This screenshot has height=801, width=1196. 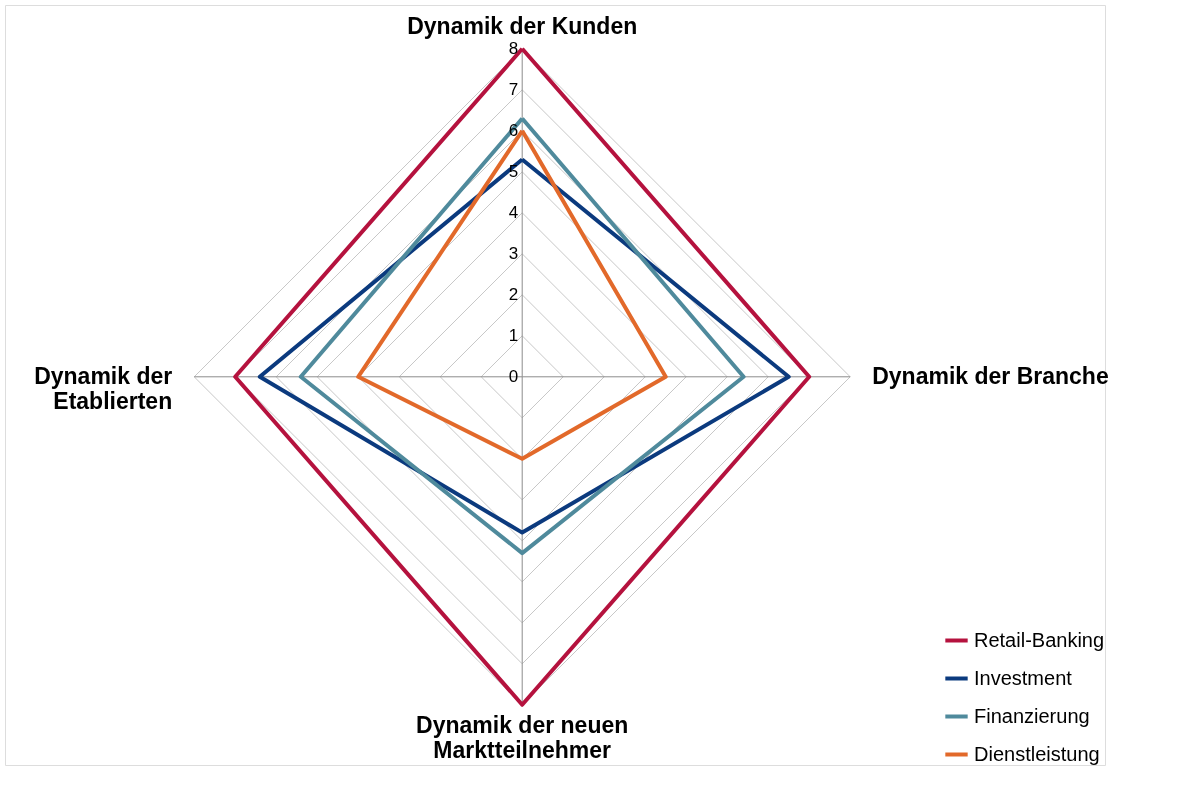 What do you see at coordinates (522, 737) in the screenshot?
I see `spoke-label: Dynamik der neuen Marktteilnehmer` at bounding box center [522, 737].